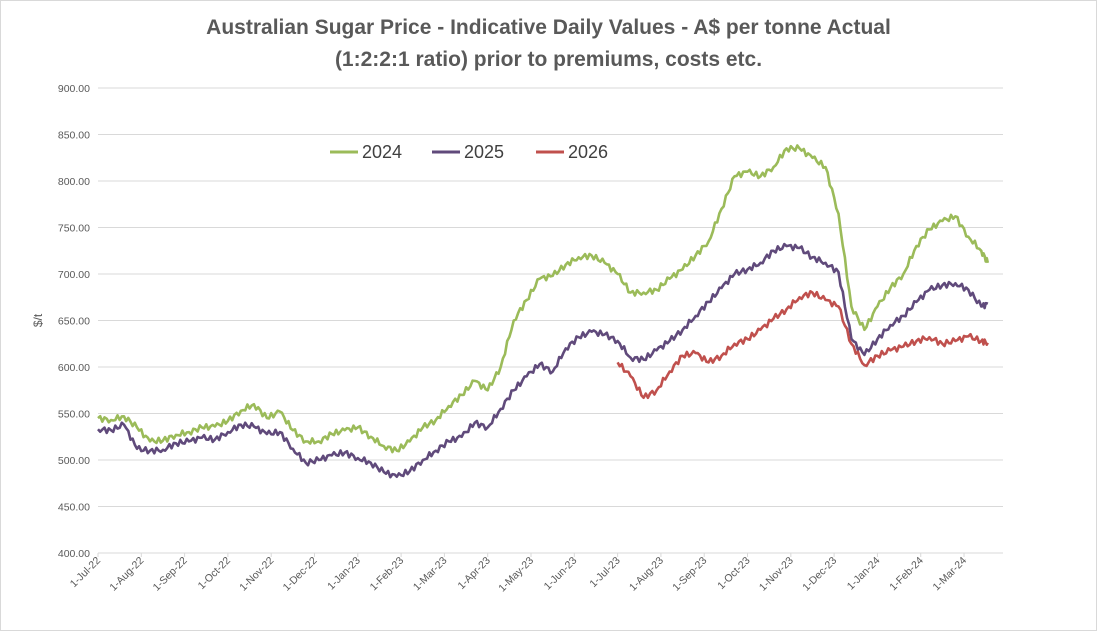 The height and width of the screenshot is (631, 1097). Describe the element at coordinates (74, 508) in the screenshot. I see `y-tick-label: 450.00` at that location.